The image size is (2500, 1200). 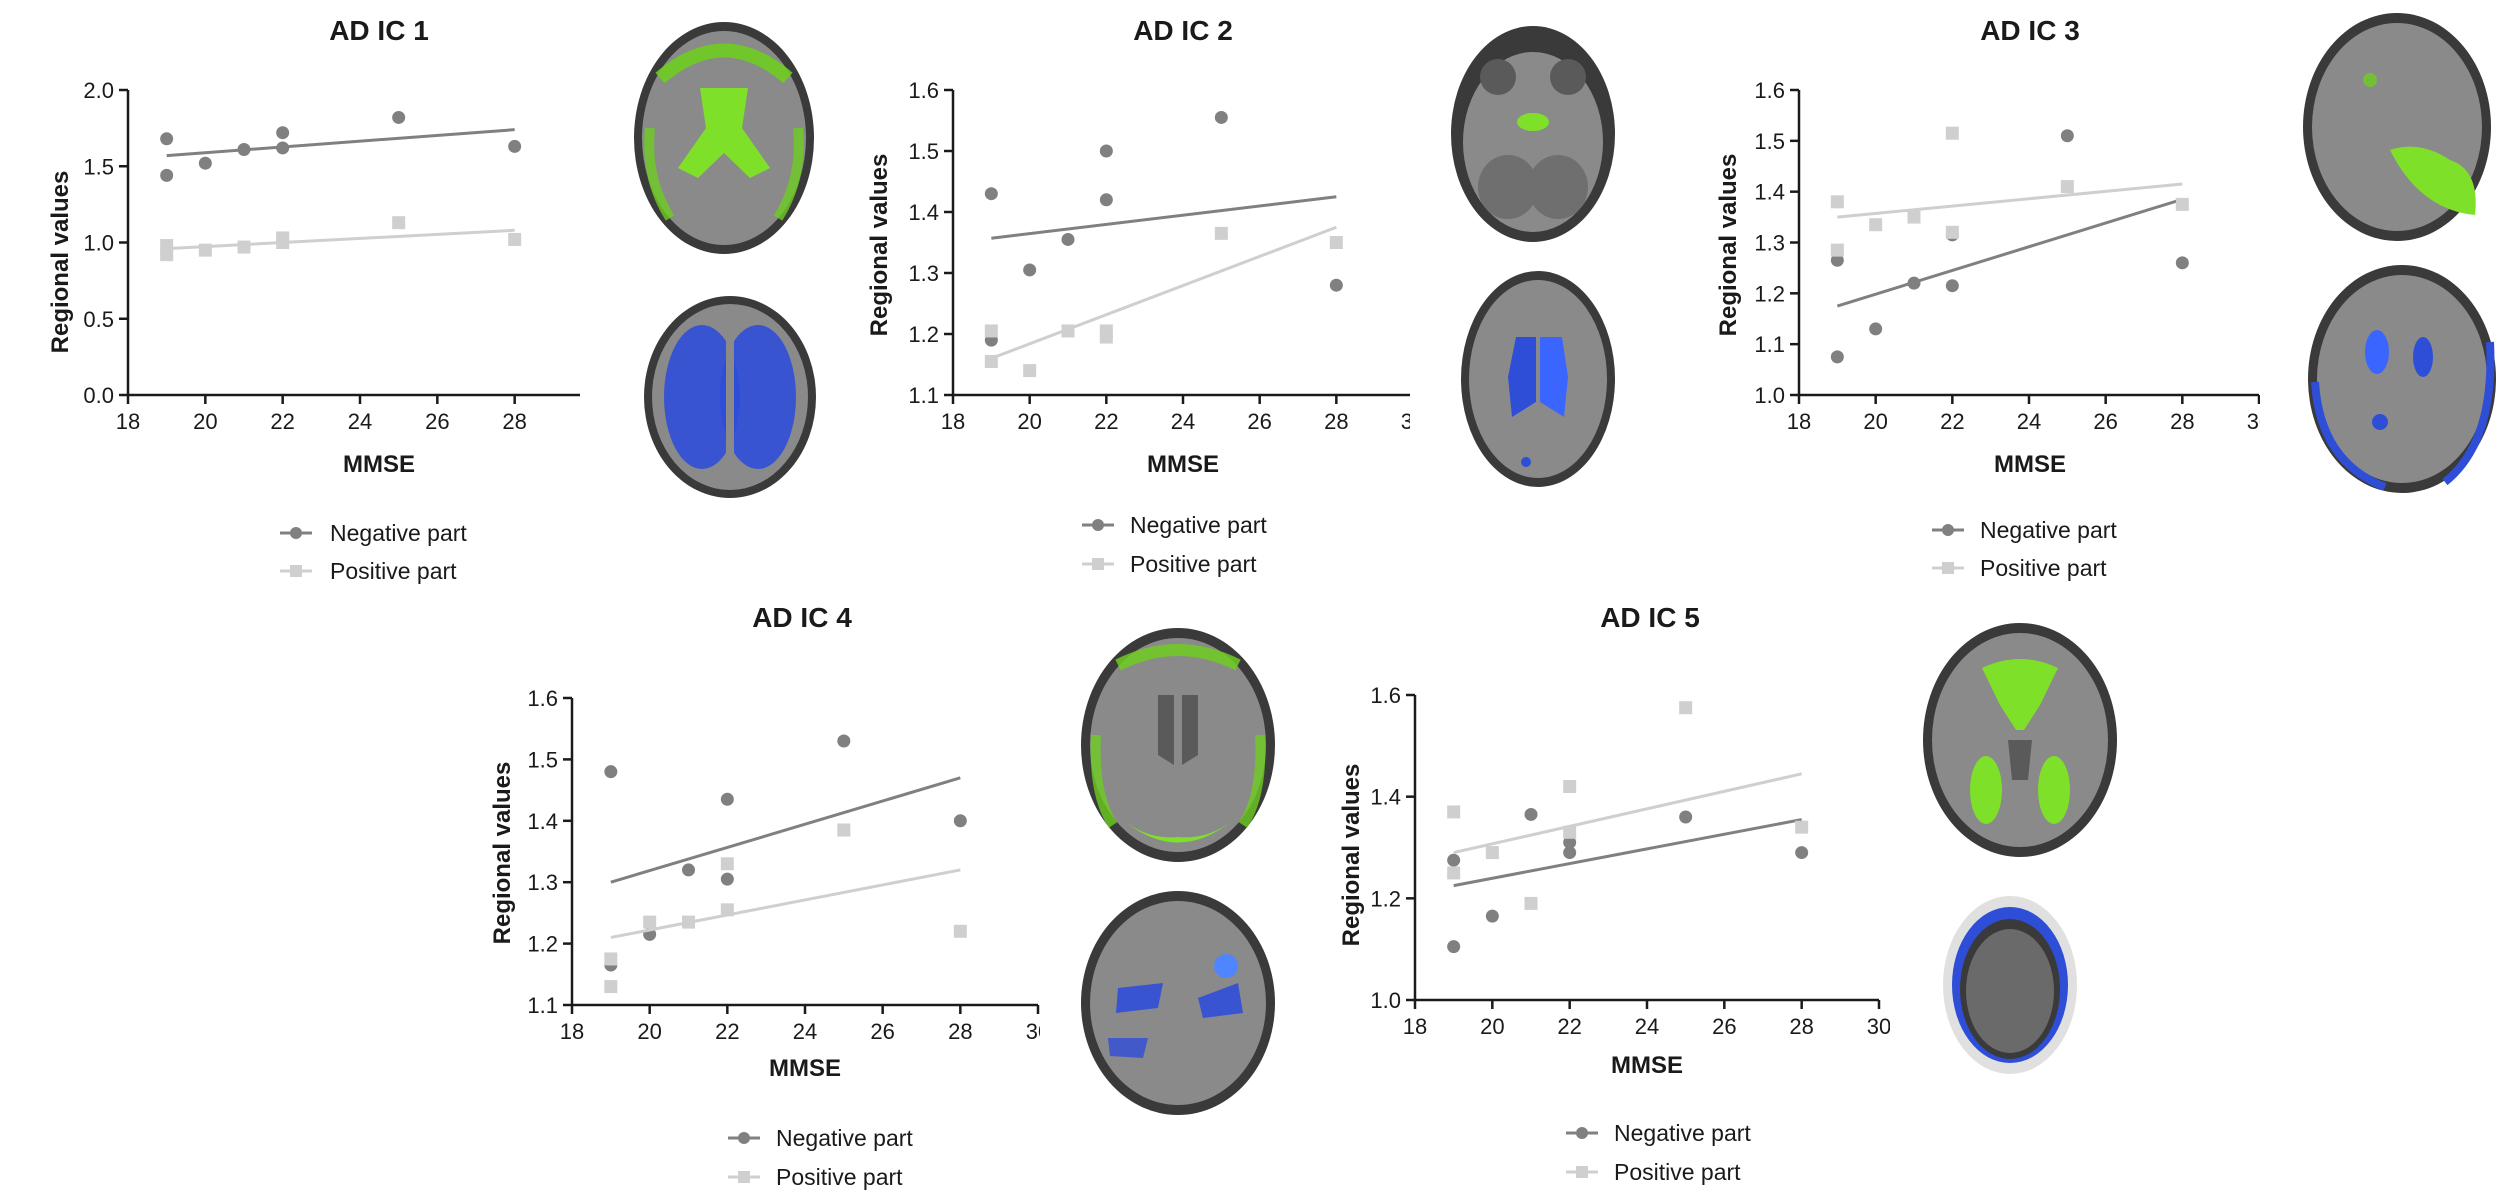 What do you see at coordinates (379, 30) in the screenshot?
I see `chart-title: AD IC 1` at bounding box center [379, 30].